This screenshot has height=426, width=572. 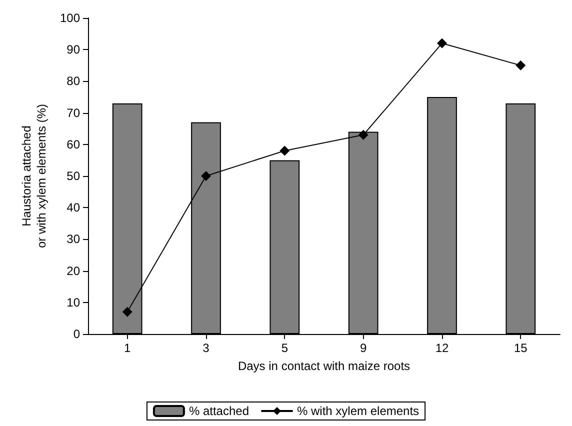 What do you see at coordinates (219, 411) in the screenshot?
I see `legend-label: % attached` at bounding box center [219, 411].